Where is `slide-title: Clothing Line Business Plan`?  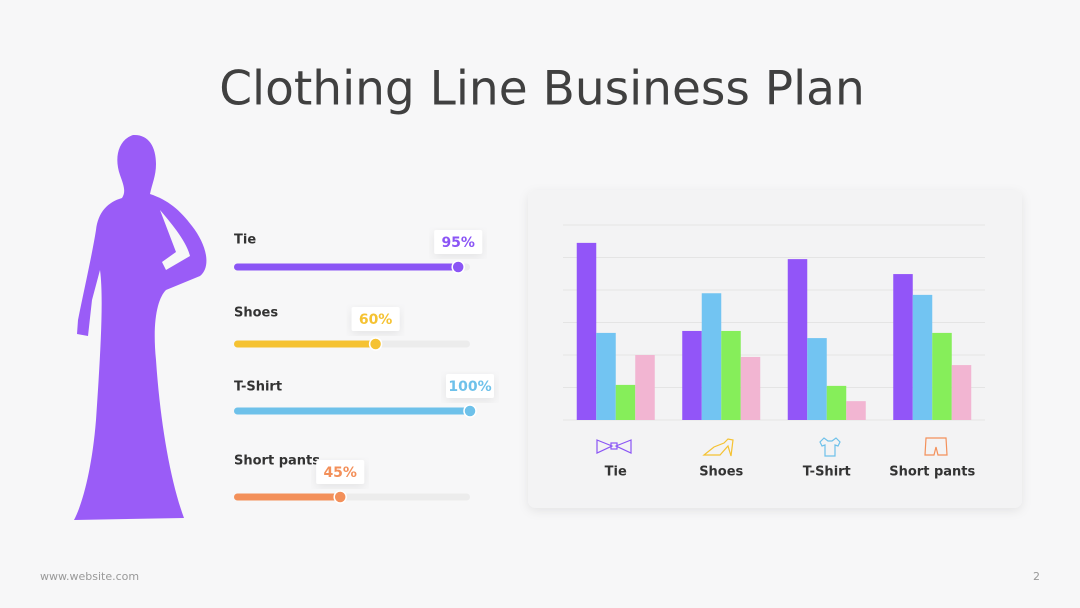 slide-title: Clothing Line Business Plan is located at coordinates (542, 89).